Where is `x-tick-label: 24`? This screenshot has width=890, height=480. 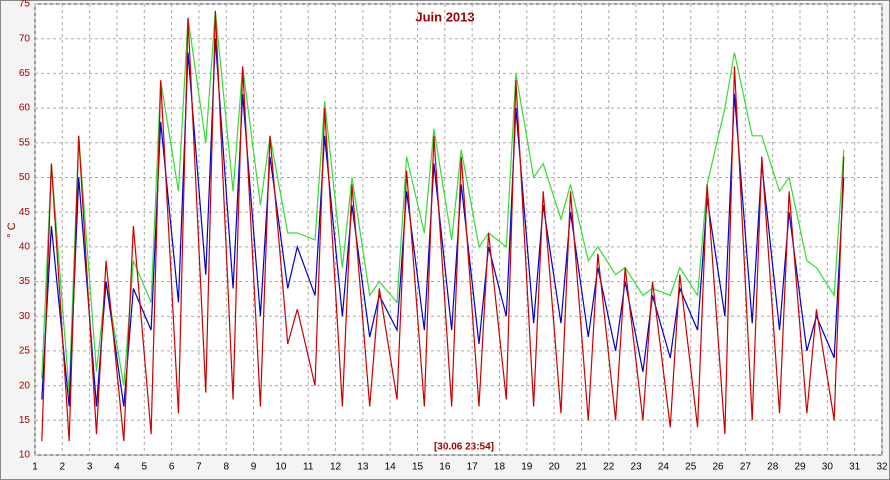
x-tick-label: 24 is located at coordinates (664, 467).